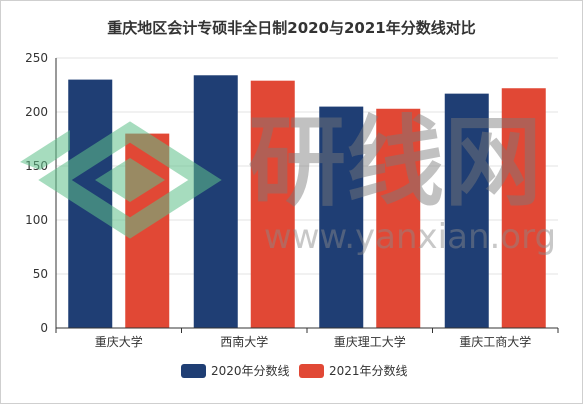 The height and width of the screenshot is (404, 583). What do you see at coordinates (119, 341) in the screenshot?
I see `x-category-label: 重庆大学` at bounding box center [119, 341].